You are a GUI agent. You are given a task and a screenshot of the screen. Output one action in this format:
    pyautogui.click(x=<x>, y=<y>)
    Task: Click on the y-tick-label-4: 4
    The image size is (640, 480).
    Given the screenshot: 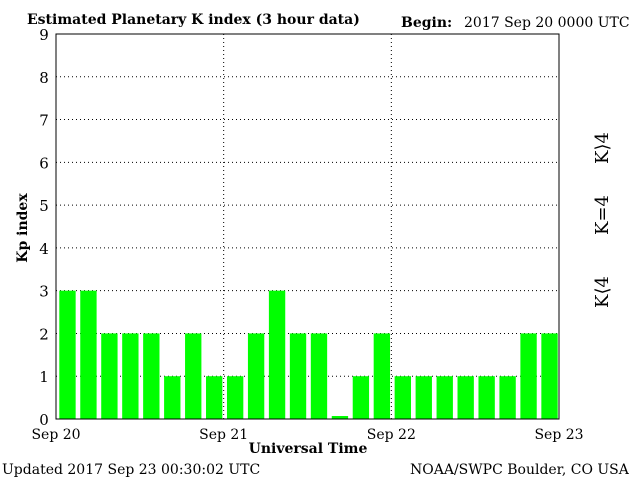 What is the action you would take?
    pyautogui.click(x=44, y=249)
    